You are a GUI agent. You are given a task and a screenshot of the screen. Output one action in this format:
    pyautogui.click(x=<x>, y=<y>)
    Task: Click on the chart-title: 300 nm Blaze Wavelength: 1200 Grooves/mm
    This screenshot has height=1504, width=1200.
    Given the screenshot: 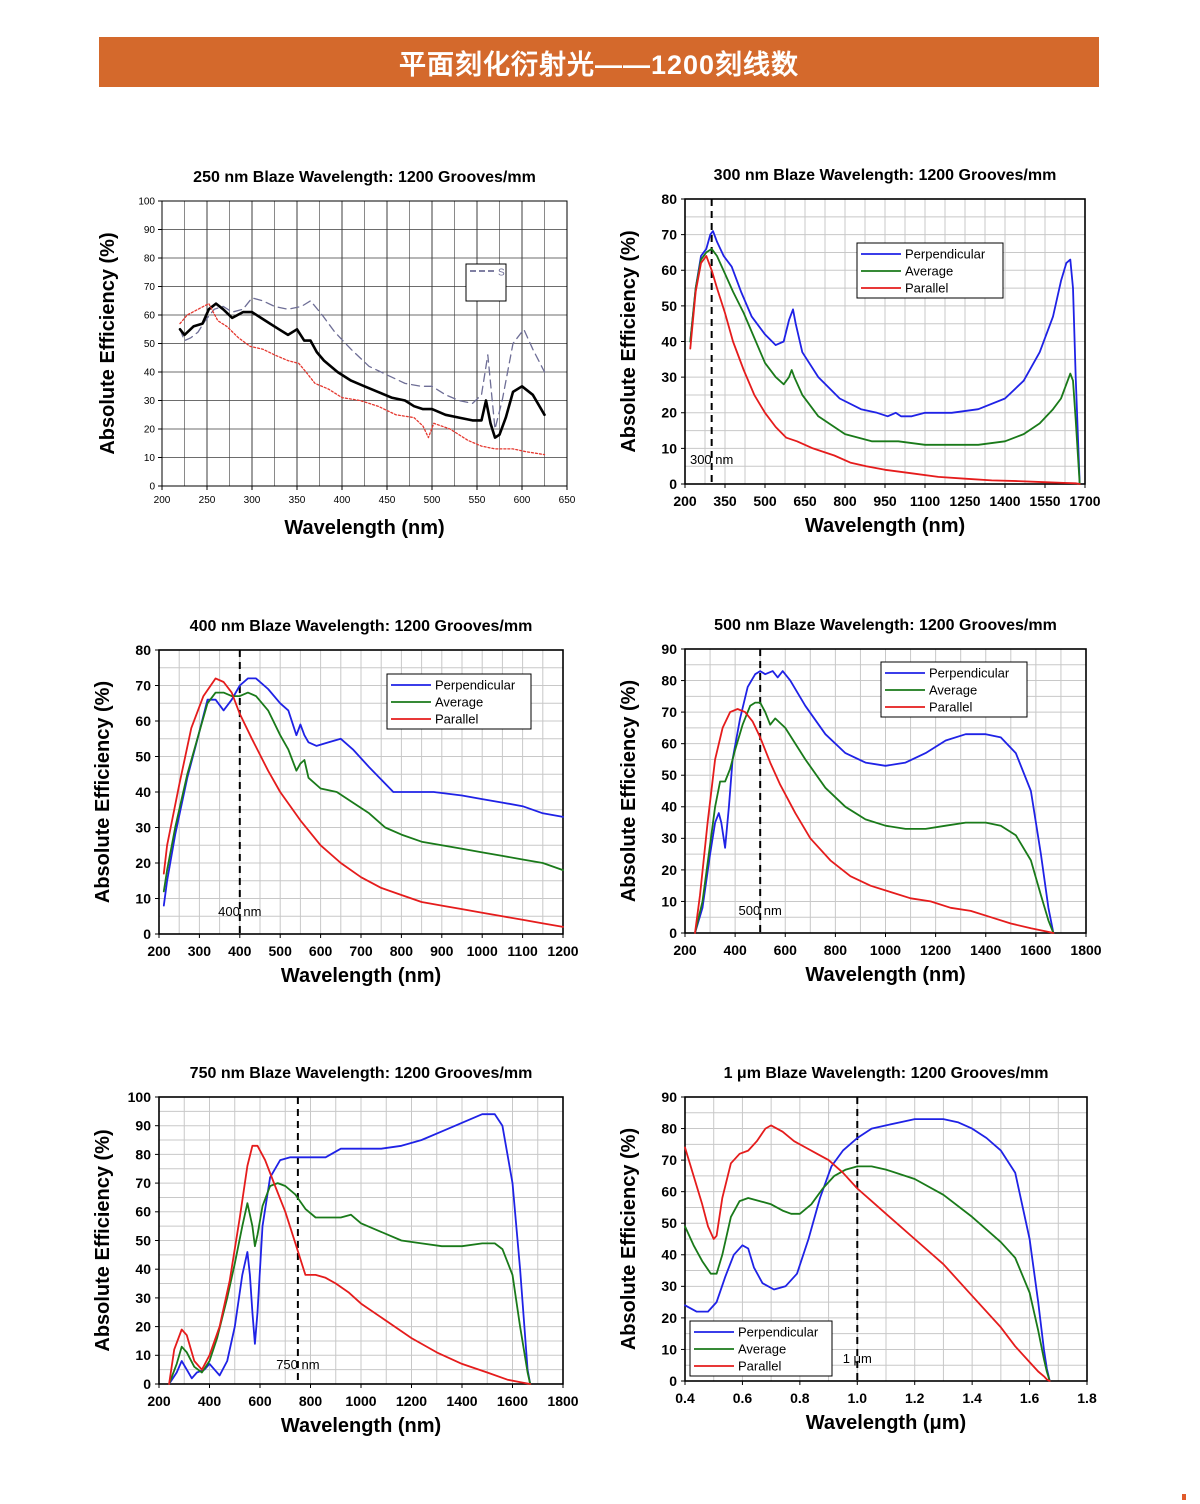 What is the action you would take?
    pyautogui.click(x=885, y=175)
    